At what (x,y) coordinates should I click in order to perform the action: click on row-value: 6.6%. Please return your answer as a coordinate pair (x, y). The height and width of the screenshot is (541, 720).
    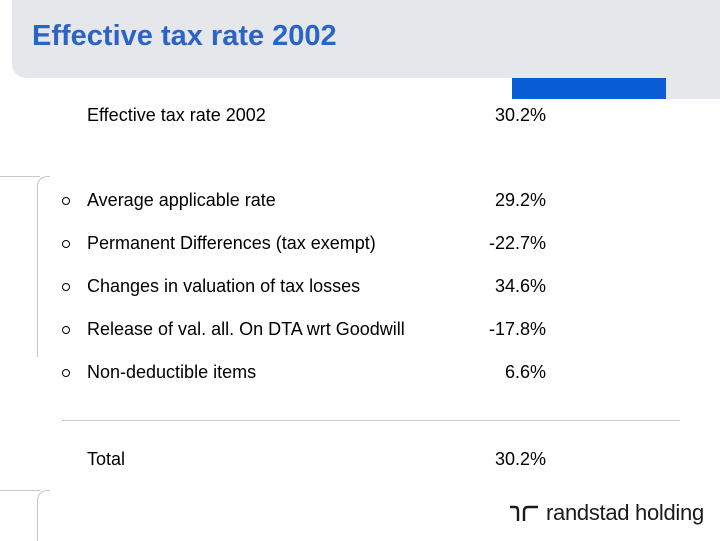
    Looking at the image, I should click on (525, 372).